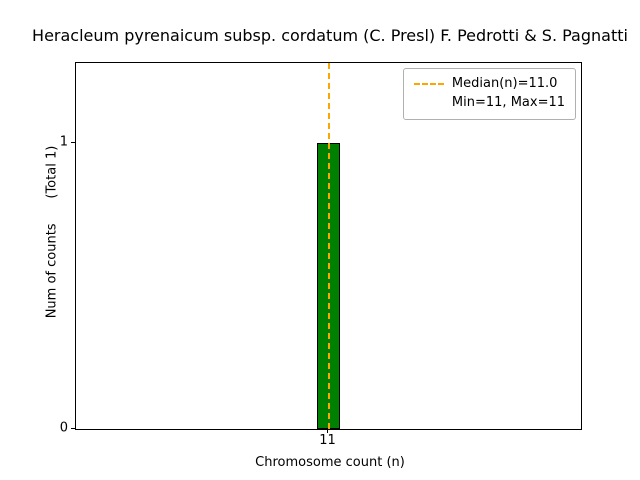  I want to click on legend-row-minmax: Min=11, Max=11, so click(489, 103).